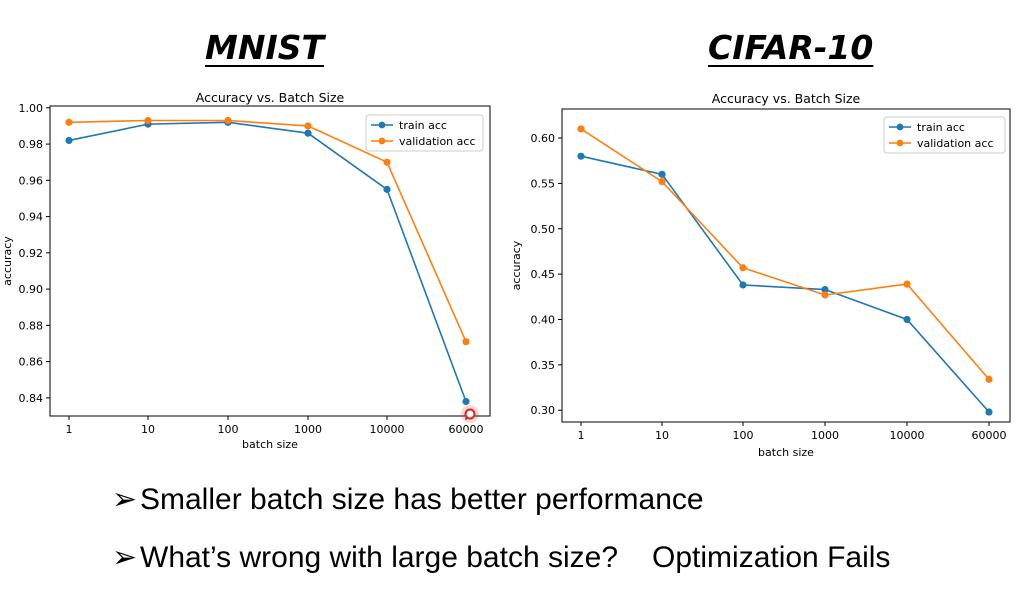 This screenshot has height=591, width=1019. What do you see at coordinates (771, 557) in the screenshot?
I see `bullet-2-answer: Optimization Fails` at bounding box center [771, 557].